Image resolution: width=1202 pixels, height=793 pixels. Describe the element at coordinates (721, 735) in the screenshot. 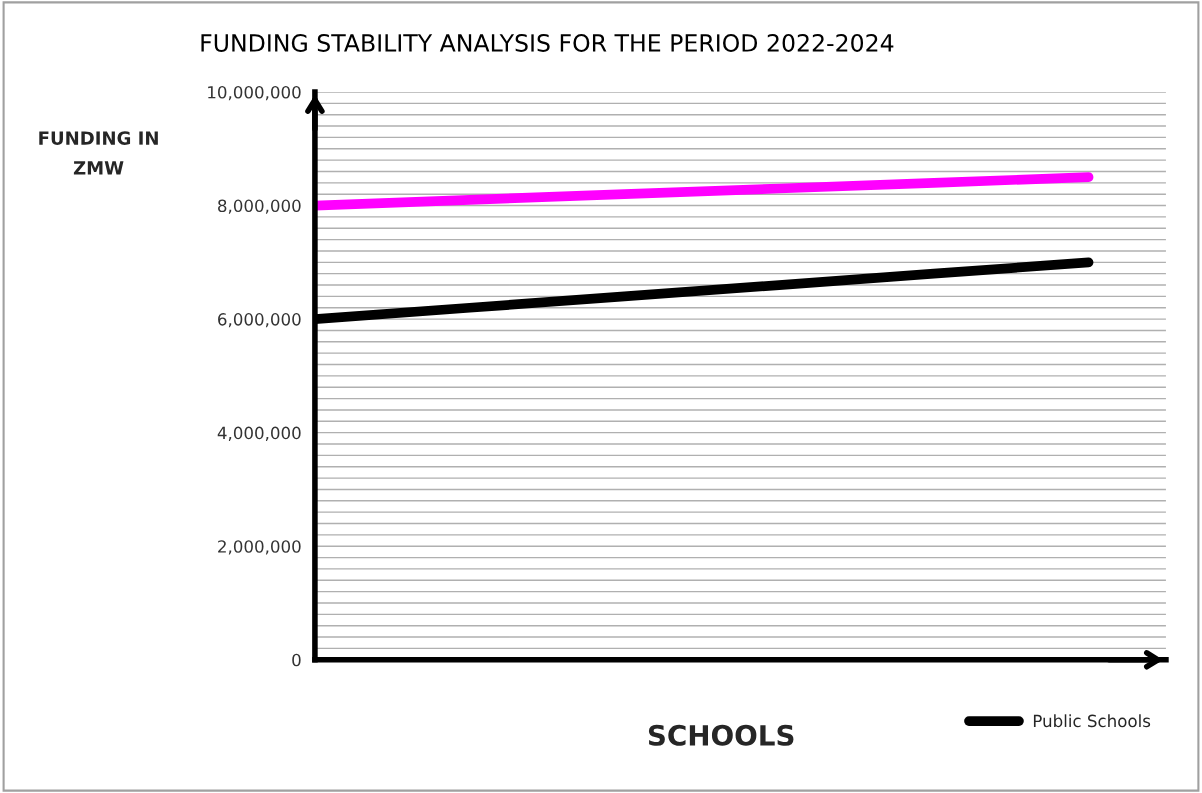

I see `x-axis-title: SCHOOLS` at that location.